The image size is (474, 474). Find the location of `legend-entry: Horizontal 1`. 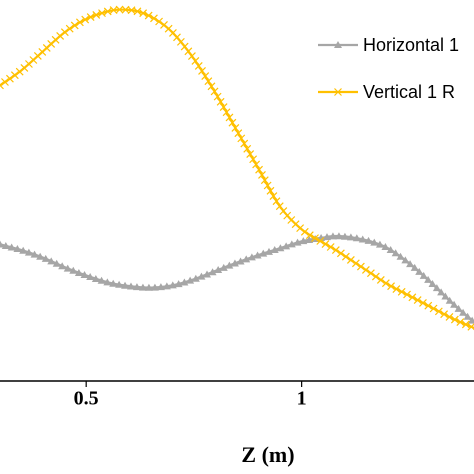

legend-entry: Horizontal 1 is located at coordinates (388, 45).